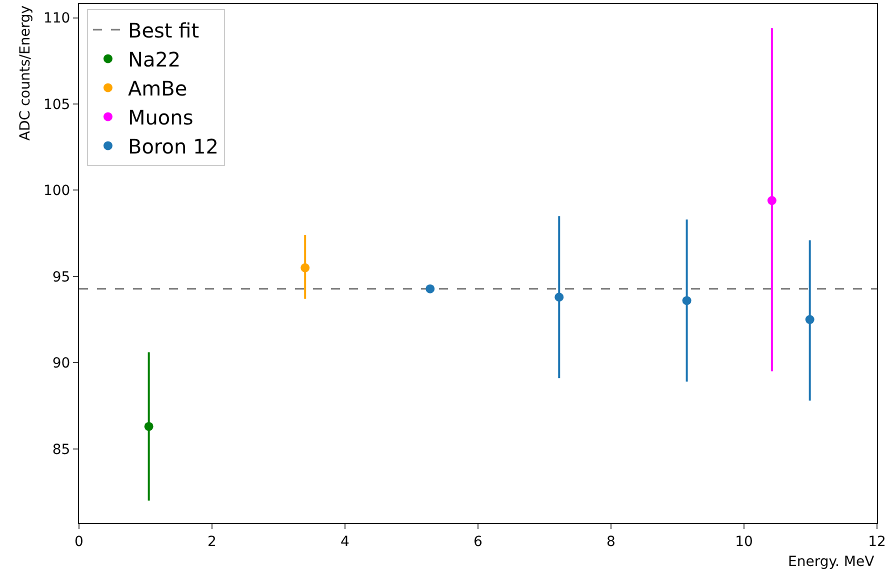 The width and height of the screenshot is (890, 583). What do you see at coordinates (158, 88) in the screenshot?
I see `legend-label: AmBe` at bounding box center [158, 88].